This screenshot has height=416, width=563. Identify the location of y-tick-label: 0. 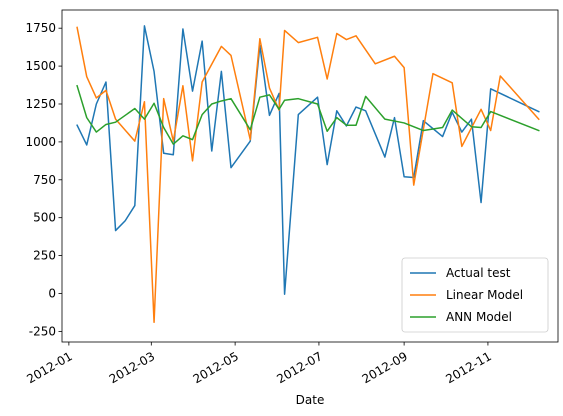
(52, 293).